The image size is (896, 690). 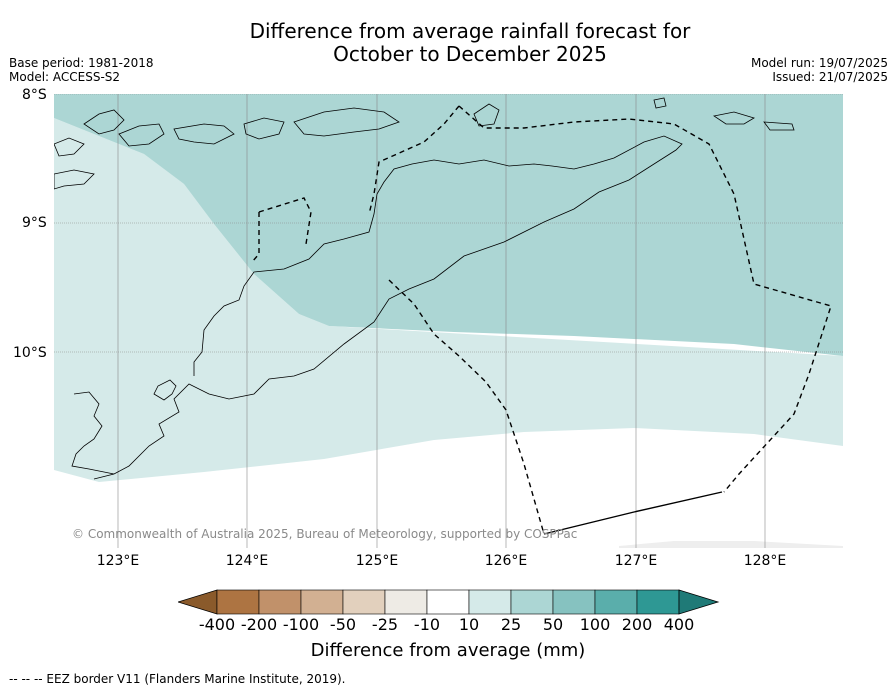 What do you see at coordinates (765, 561) in the screenshot?
I see `lon-label-128e: 128°E` at bounding box center [765, 561].